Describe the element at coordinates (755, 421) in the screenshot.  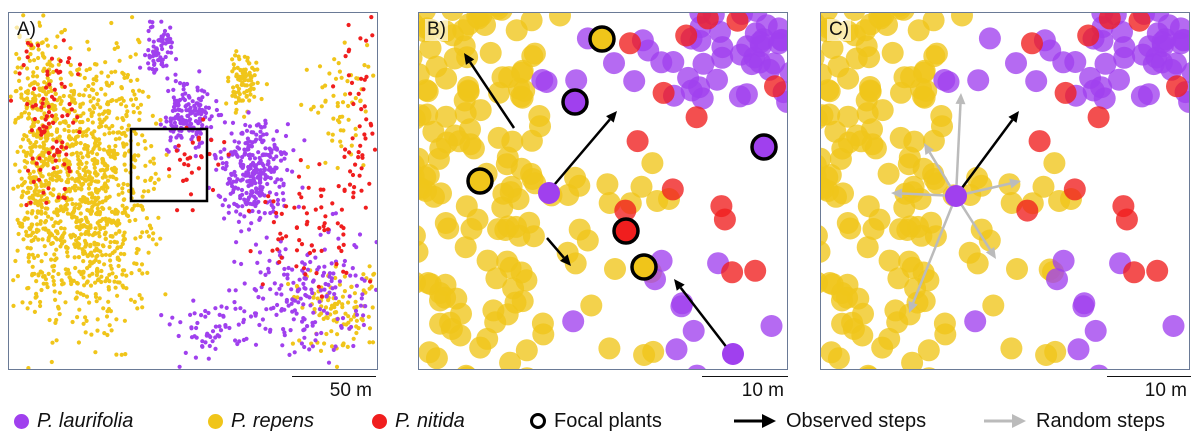
I see `observed-arrow-icon` at that location.